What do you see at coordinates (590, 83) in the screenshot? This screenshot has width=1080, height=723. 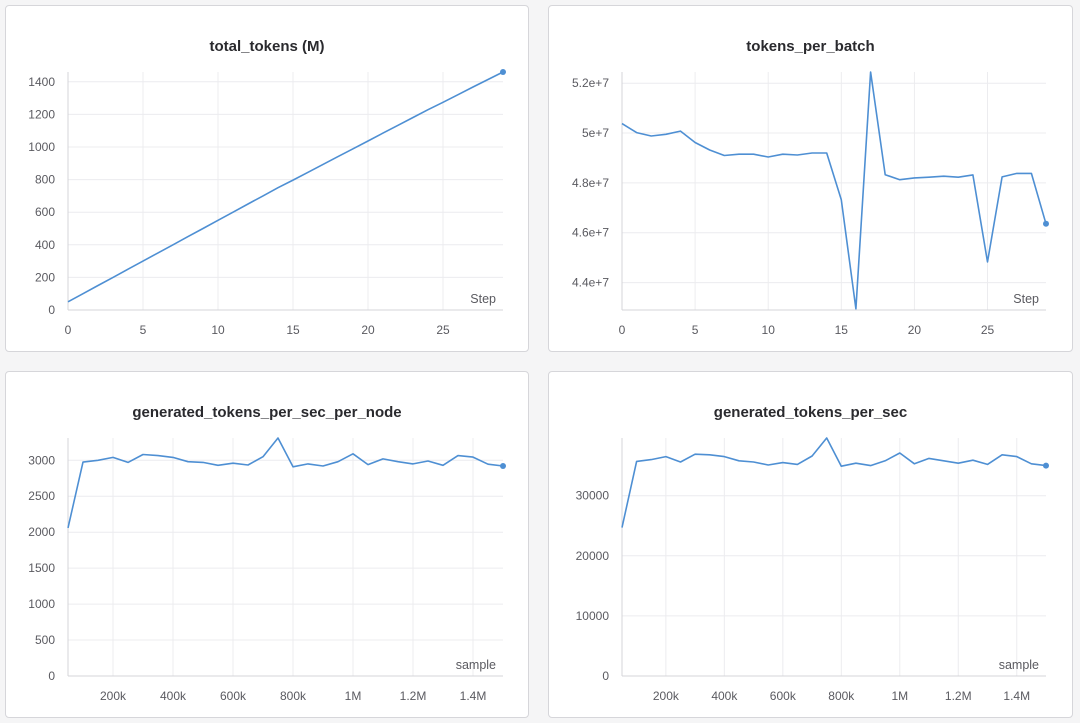 I see `y-tick-label: 5.2e+7` at bounding box center [590, 83].